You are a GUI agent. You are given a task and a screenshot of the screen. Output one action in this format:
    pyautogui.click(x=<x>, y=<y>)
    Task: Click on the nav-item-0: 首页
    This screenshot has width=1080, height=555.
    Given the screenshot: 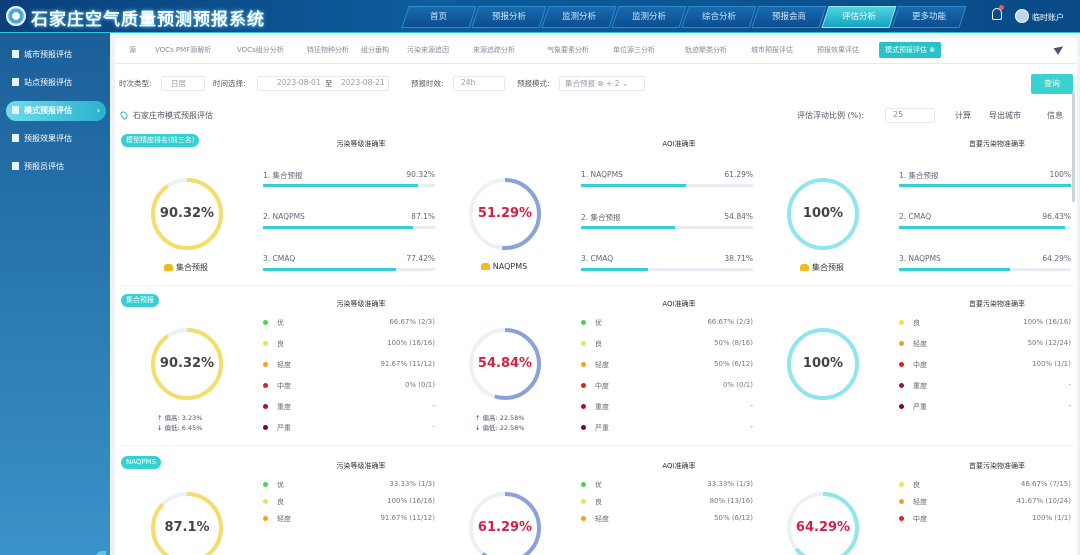 What is the action you would take?
    pyautogui.click(x=439, y=17)
    